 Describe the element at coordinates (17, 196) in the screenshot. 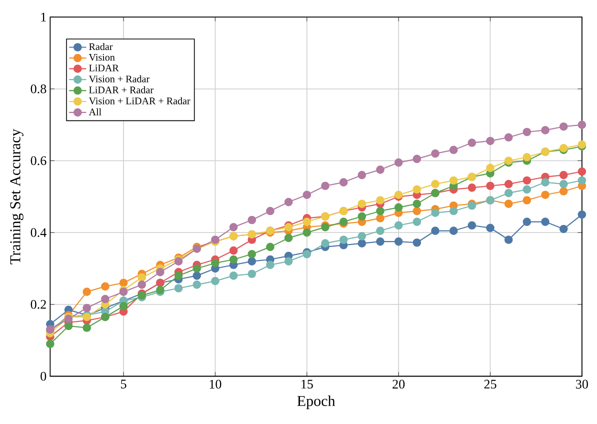

I see `y-axis-title: Training Set Accuracy` at that location.